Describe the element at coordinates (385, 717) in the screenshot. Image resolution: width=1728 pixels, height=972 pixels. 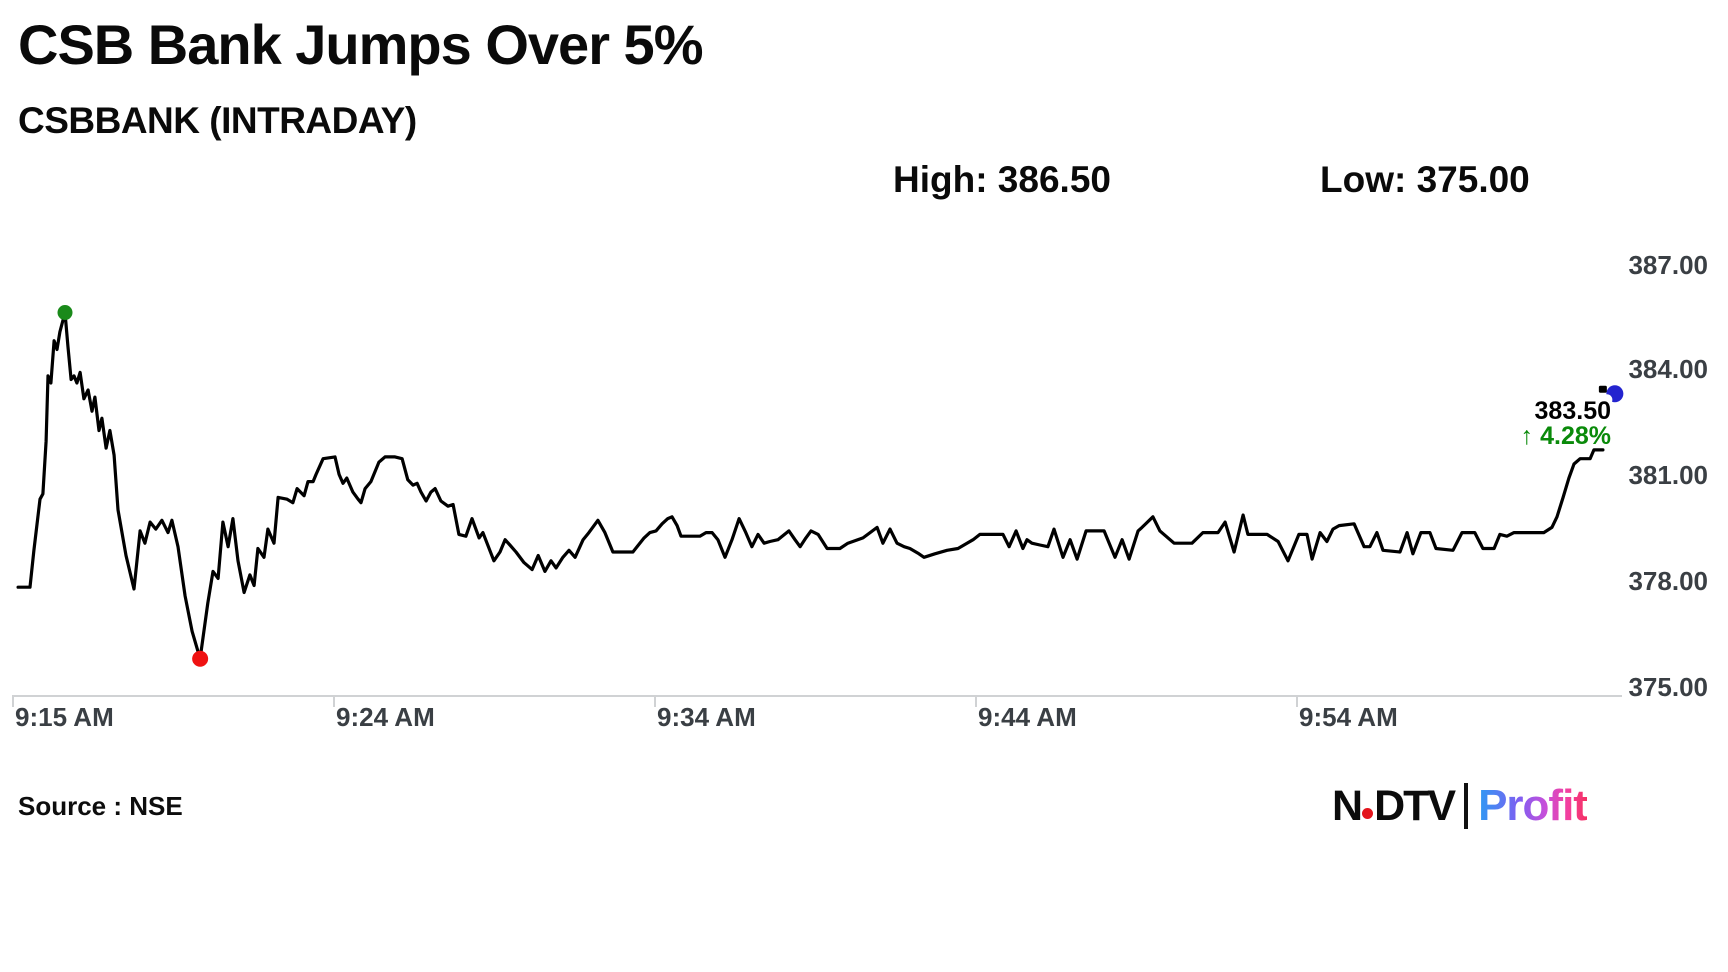
I see `x-axis-label: 9:24 AM` at that location.